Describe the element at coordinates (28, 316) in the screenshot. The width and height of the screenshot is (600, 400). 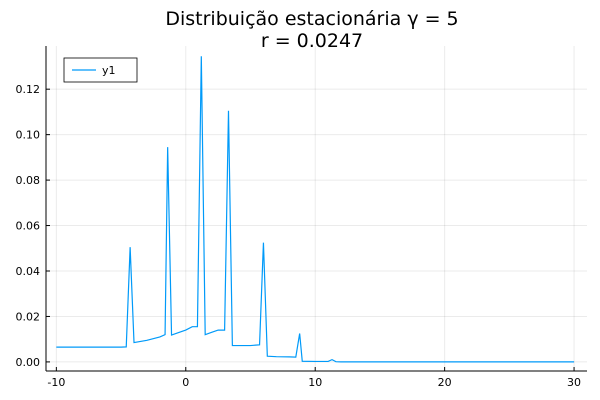
I see `y-tick-label: 0.02` at that location.